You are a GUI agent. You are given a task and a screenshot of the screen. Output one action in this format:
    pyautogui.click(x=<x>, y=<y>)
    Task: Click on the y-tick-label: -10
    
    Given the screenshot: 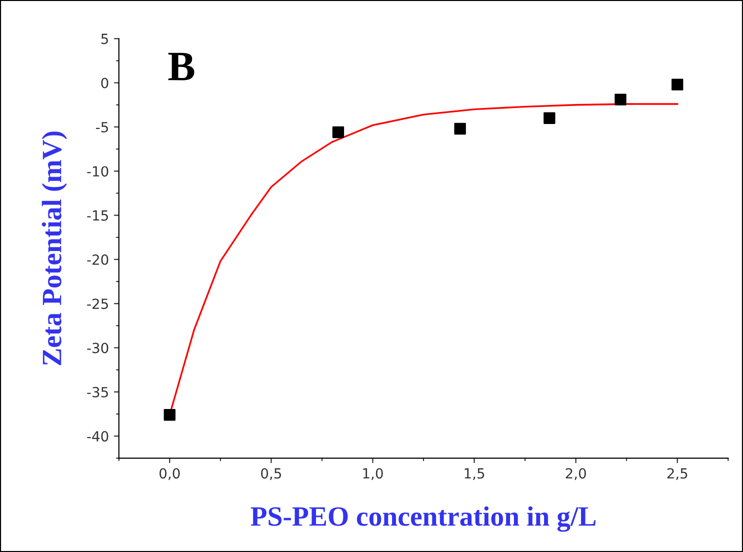 What is the action you would take?
    pyautogui.click(x=97, y=171)
    